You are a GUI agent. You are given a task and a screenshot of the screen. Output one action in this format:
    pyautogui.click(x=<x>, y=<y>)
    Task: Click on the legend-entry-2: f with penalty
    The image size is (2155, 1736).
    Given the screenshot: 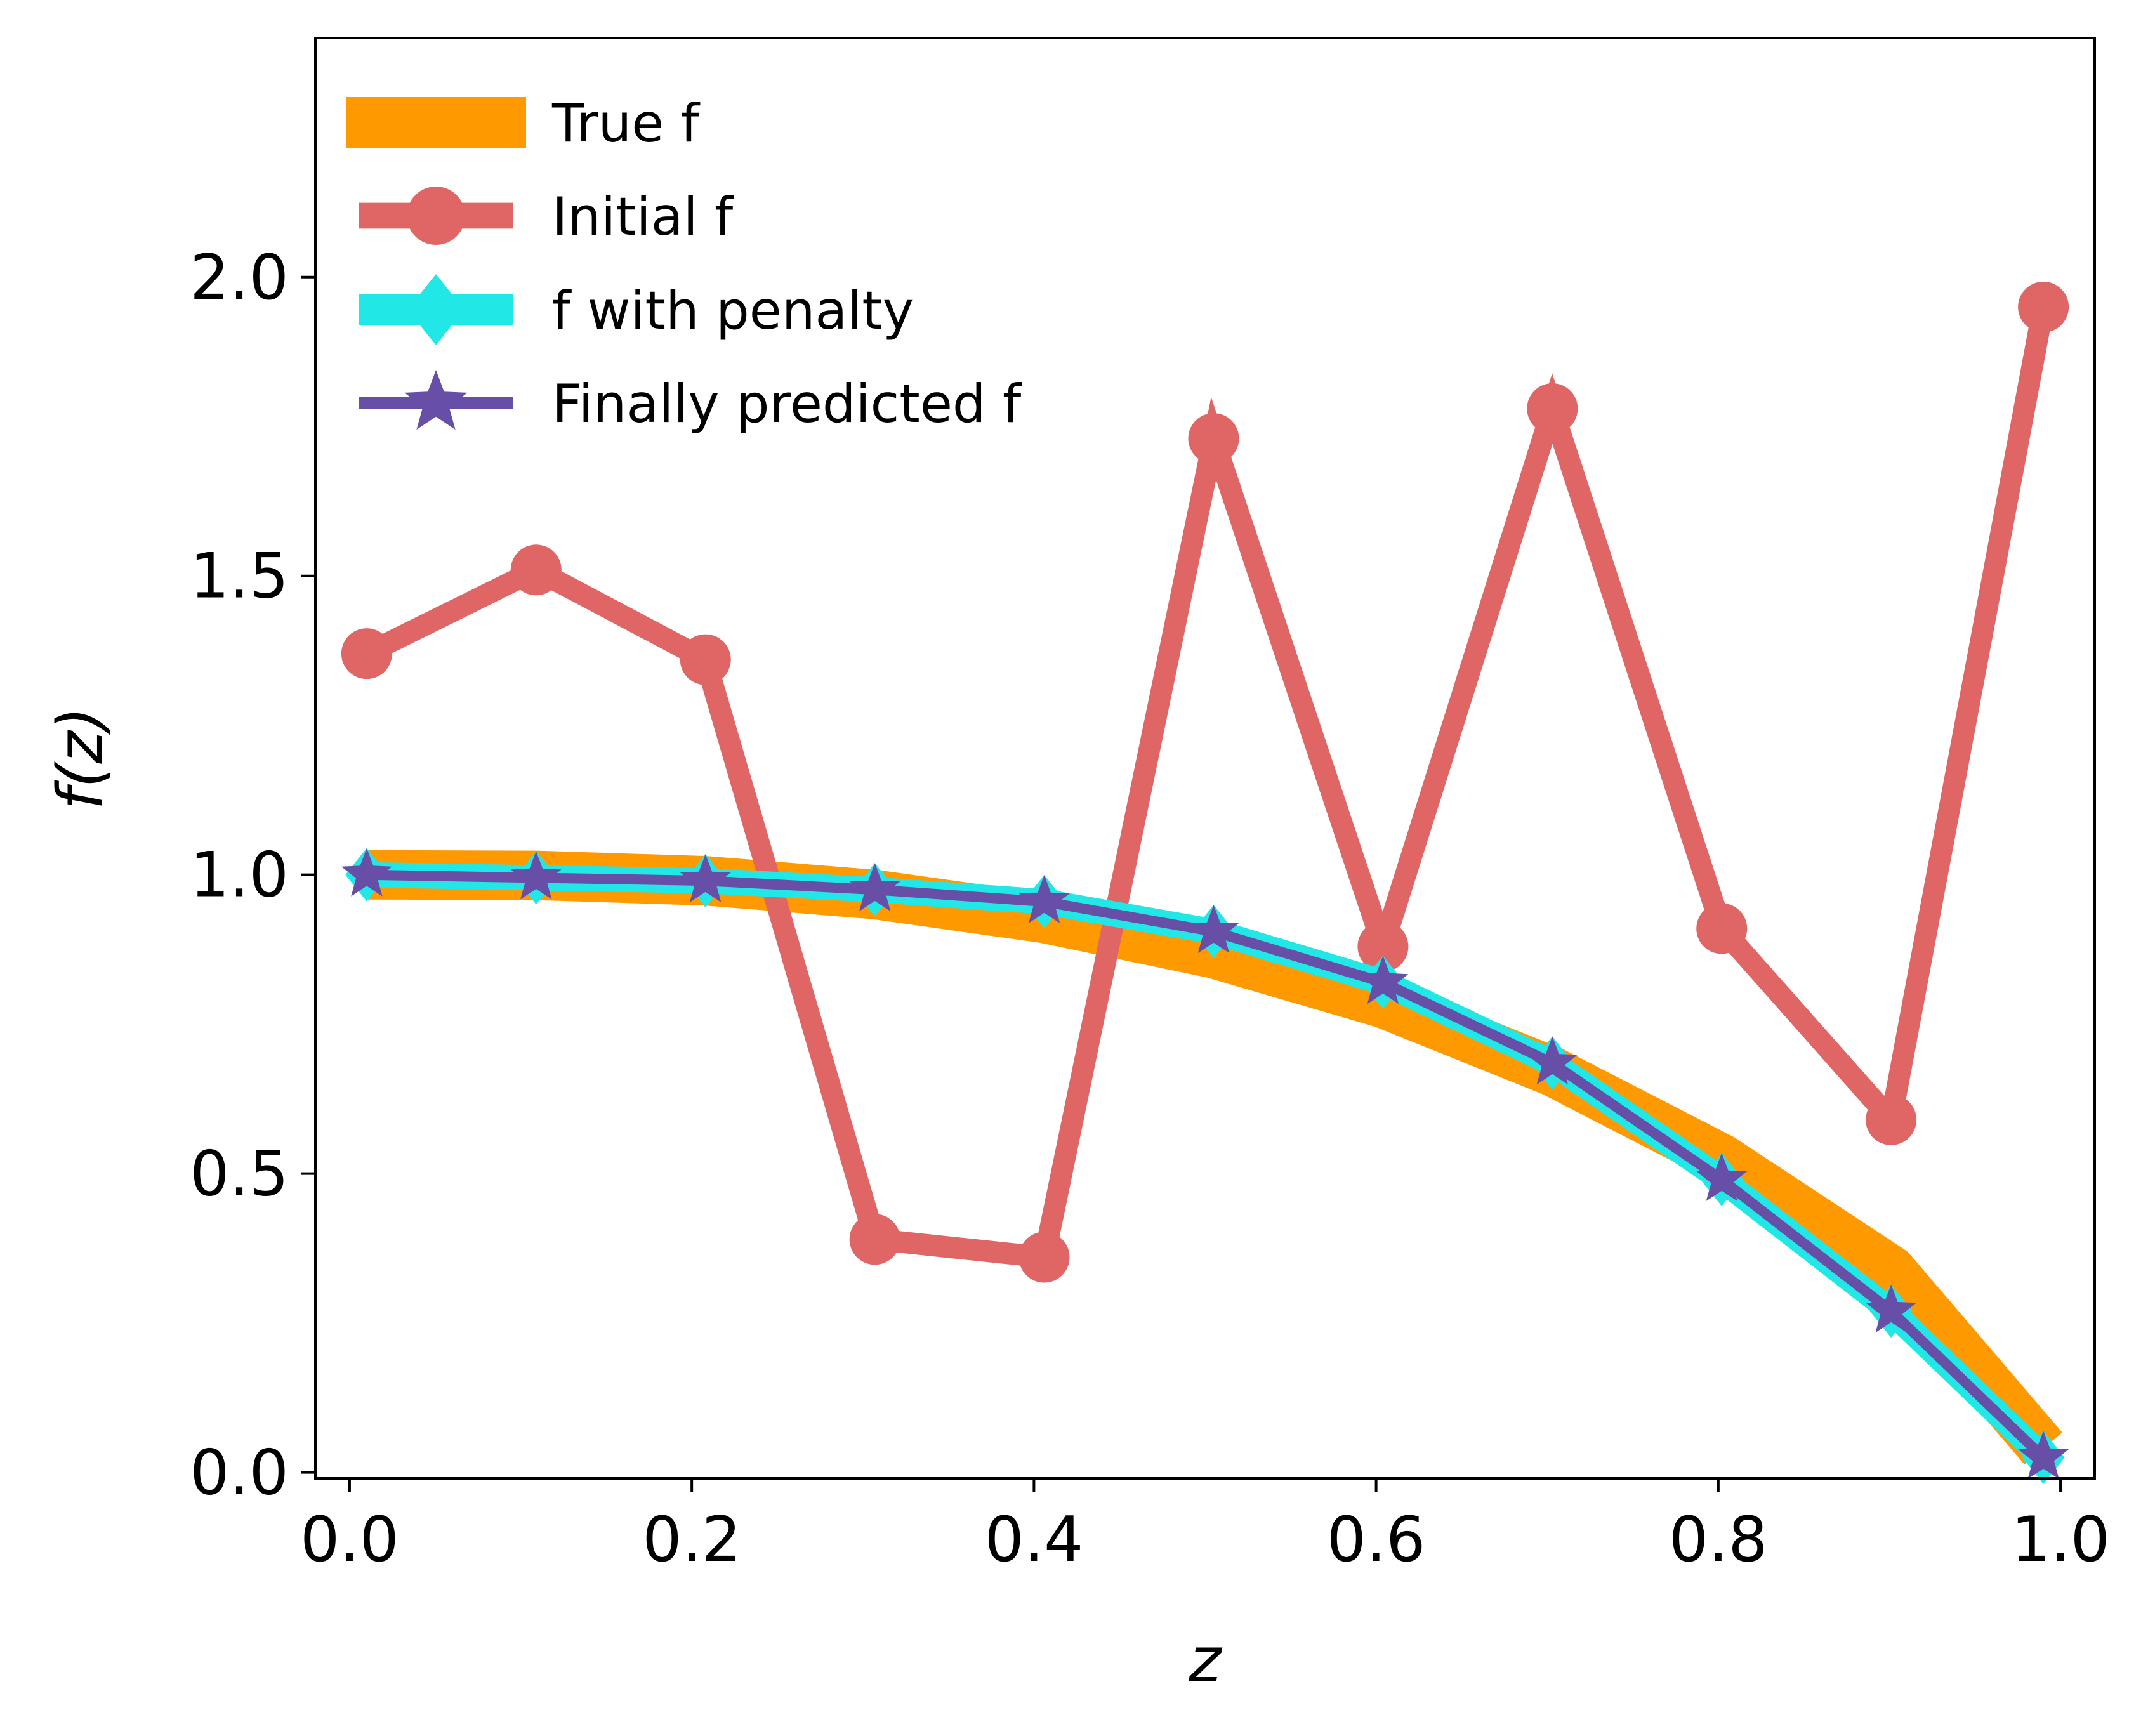 What is the action you would take?
    pyautogui.click(x=636, y=310)
    